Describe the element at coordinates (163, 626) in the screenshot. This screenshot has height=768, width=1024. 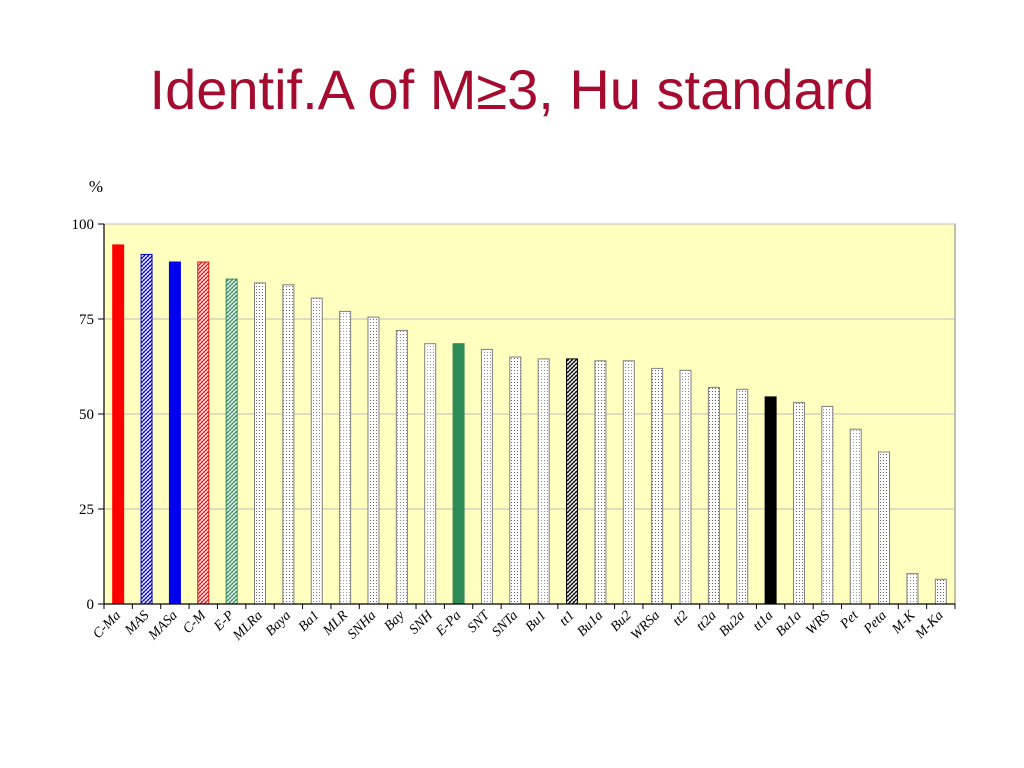
I see `x-category-label: MASa` at that location.